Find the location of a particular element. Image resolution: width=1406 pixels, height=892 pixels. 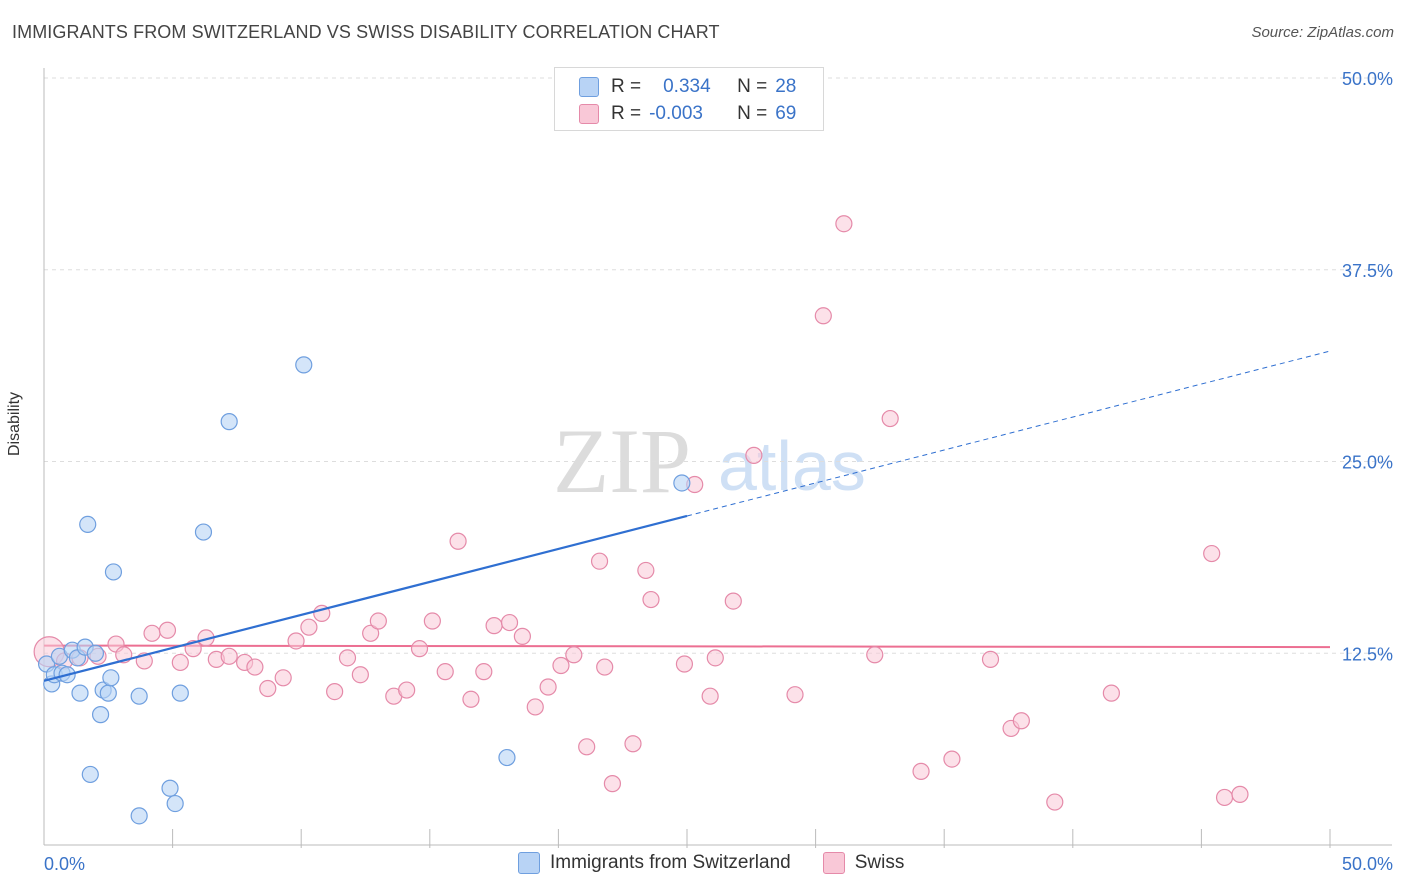

immigrants-trend-dashed is located at coordinates (1008, 433).